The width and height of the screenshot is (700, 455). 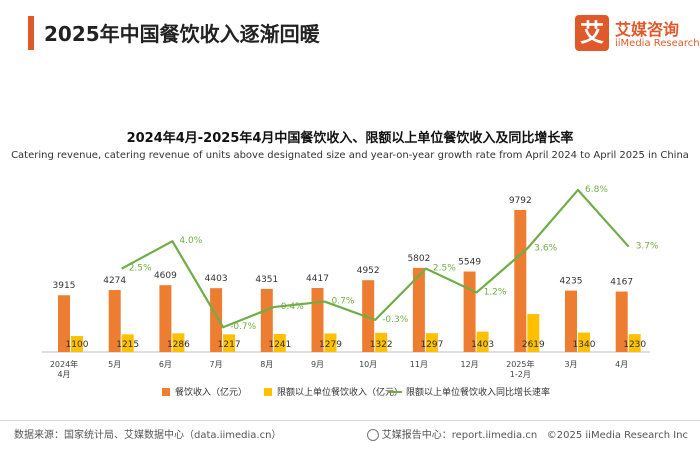 What do you see at coordinates (533, 345) in the screenshot?
I see `data-label-above-size: 2619` at bounding box center [533, 345].